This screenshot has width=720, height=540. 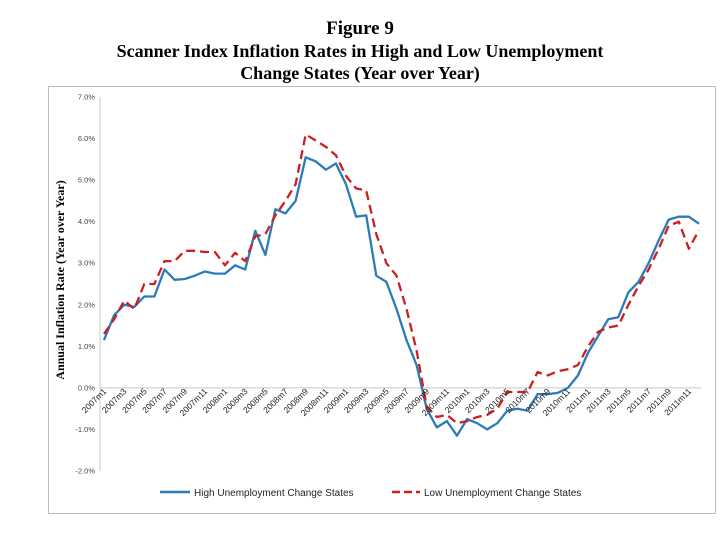 I want to click on y-axis-label: Annual Inflation Rate (Year over Year), so click(x=60, y=279).